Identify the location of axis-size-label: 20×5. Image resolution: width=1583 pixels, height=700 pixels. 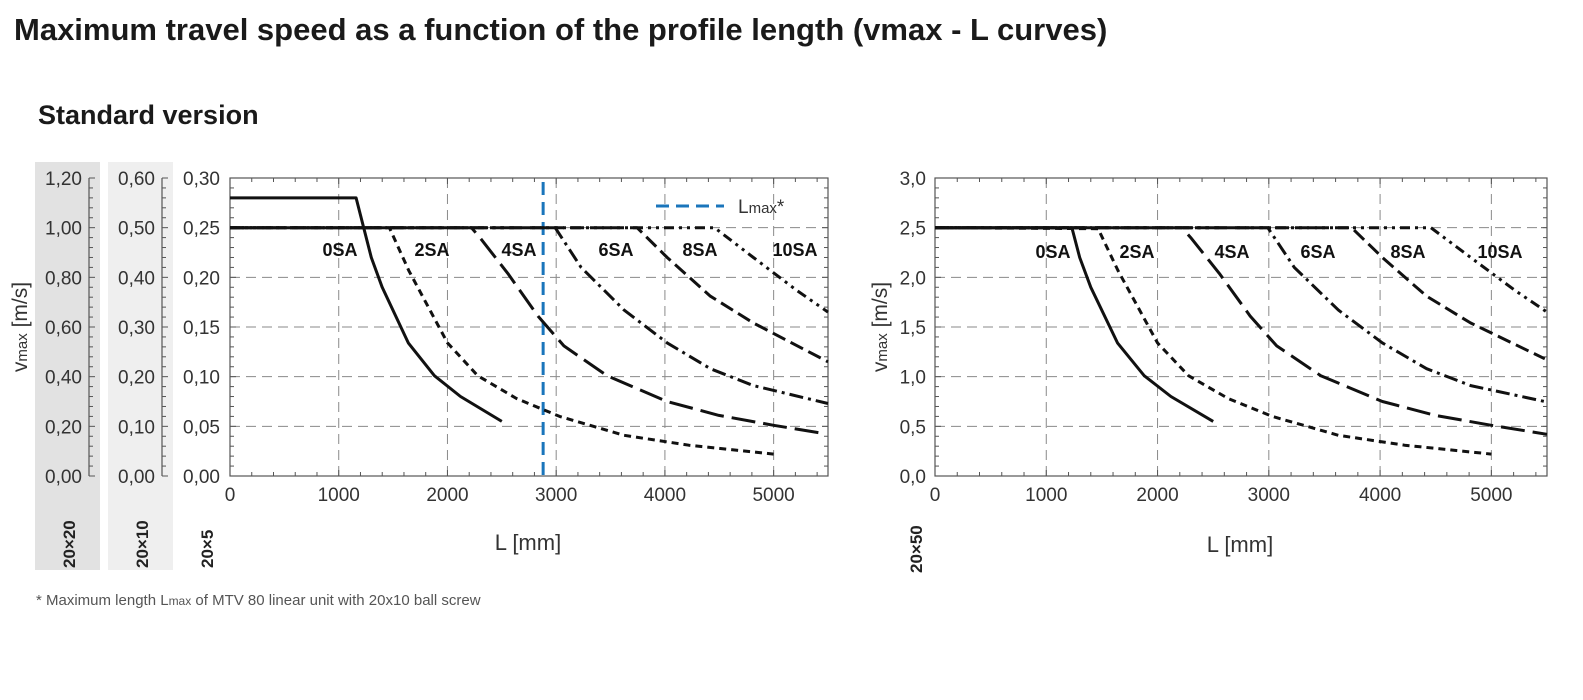
(207, 549).